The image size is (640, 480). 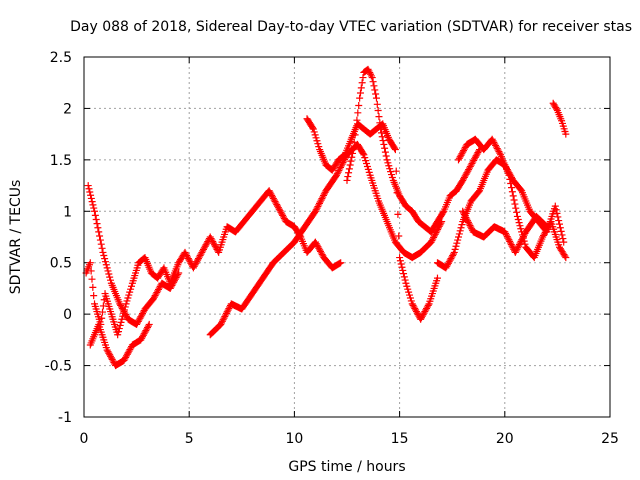 I want to click on x-axis-title: GPS time / hours, so click(x=346, y=467).